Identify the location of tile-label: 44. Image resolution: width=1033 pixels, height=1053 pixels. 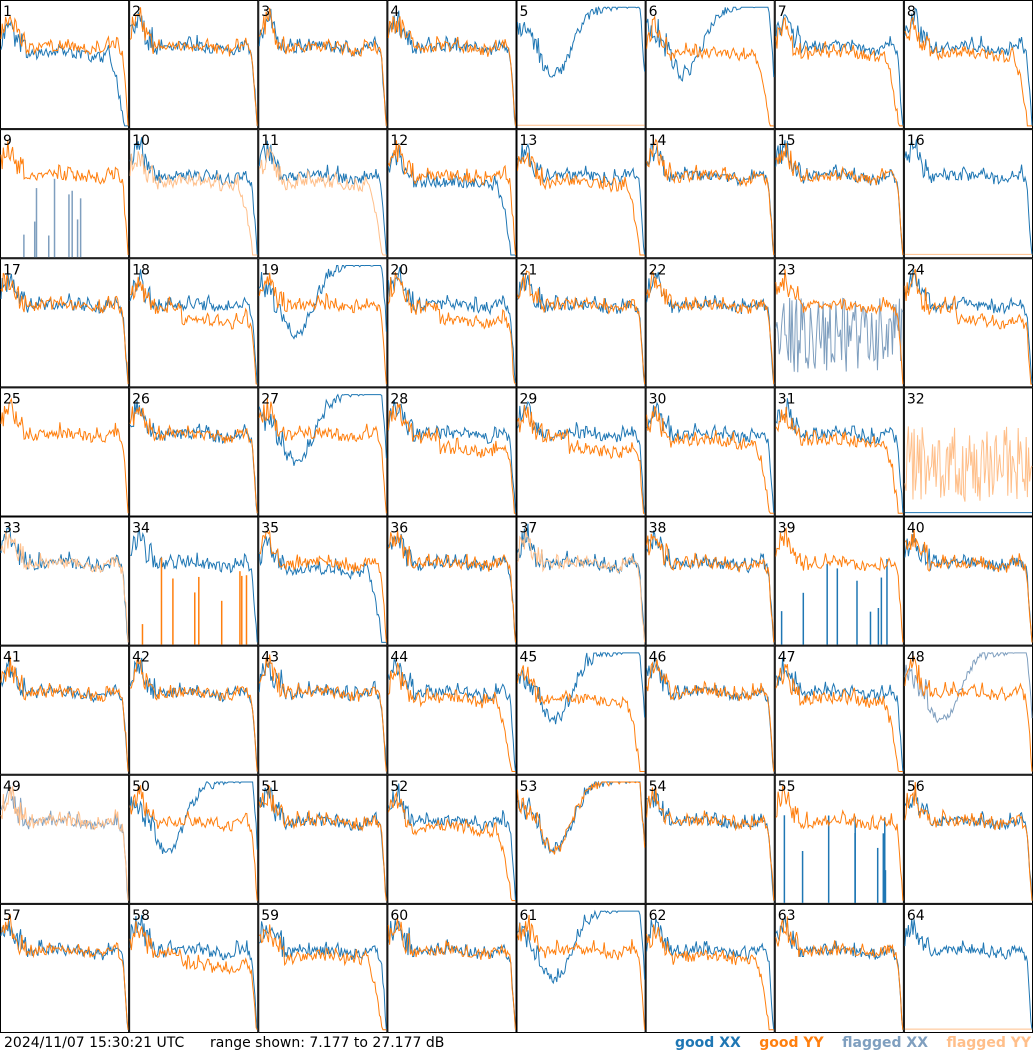
(399, 658).